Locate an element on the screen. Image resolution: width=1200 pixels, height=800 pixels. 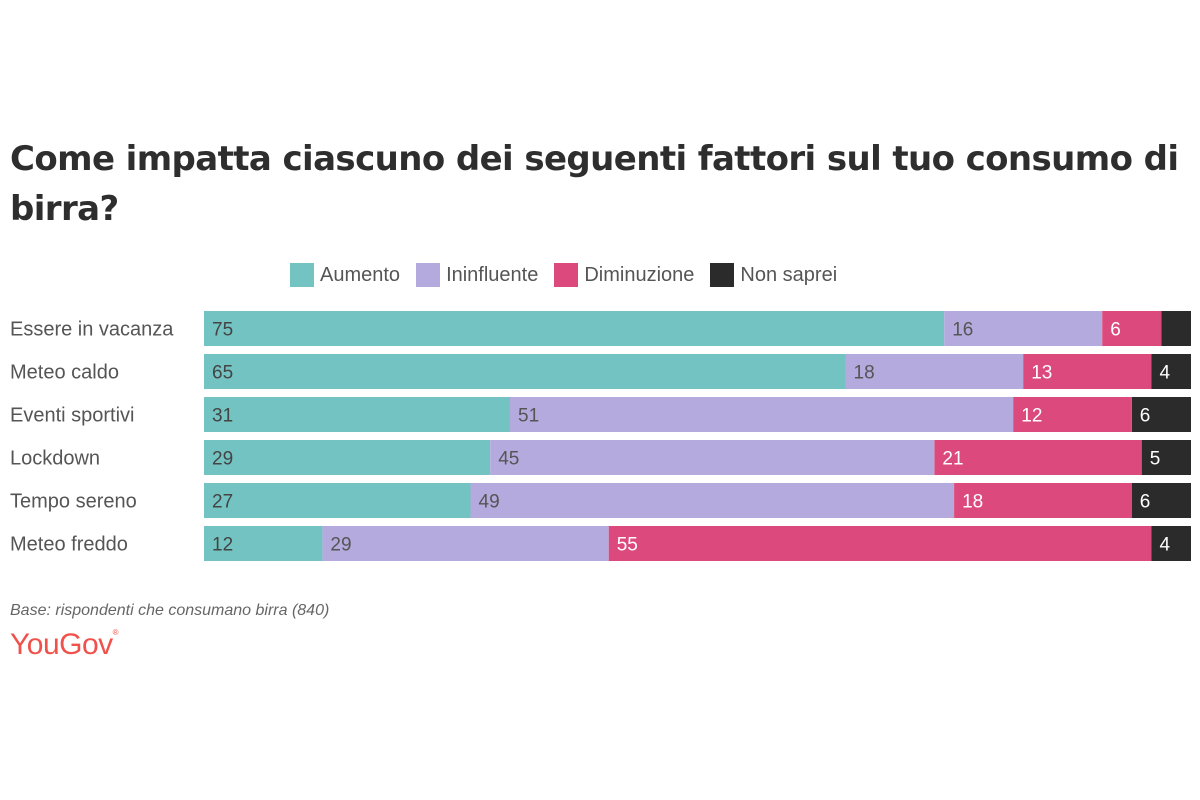
bar-aumento-tempo-sereno is located at coordinates (337, 500).